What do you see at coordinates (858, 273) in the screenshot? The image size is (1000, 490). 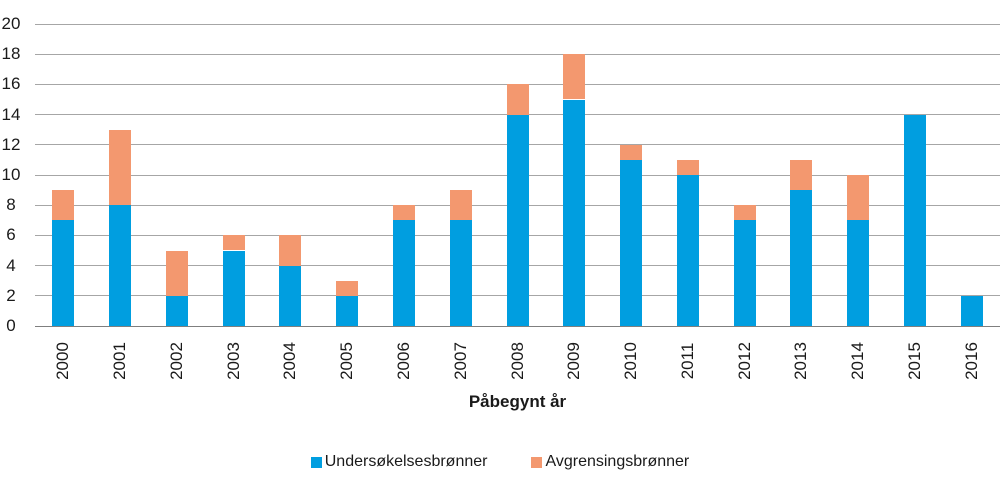 I see `bar-2014-undersokelse` at bounding box center [858, 273].